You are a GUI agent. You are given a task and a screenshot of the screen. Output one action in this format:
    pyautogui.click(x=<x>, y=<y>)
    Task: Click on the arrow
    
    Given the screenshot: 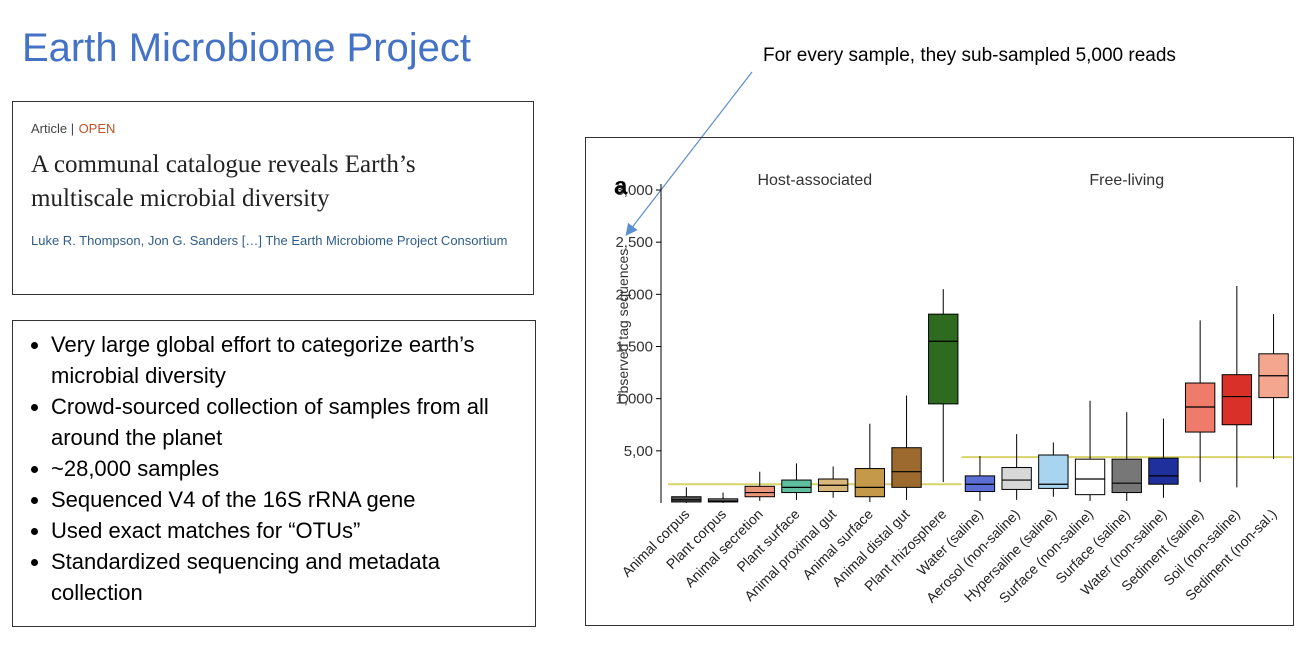 What is the action you would take?
    pyautogui.click(x=689, y=153)
    